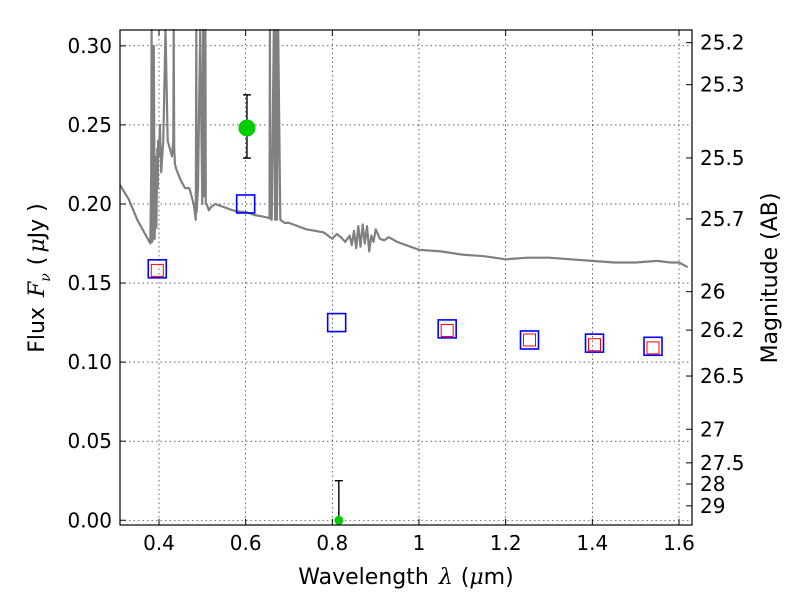 This screenshot has height=600, width=800. What do you see at coordinates (592, 543) in the screenshot?
I see `x-tick-label: 1.4` at bounding box center [592, 543].